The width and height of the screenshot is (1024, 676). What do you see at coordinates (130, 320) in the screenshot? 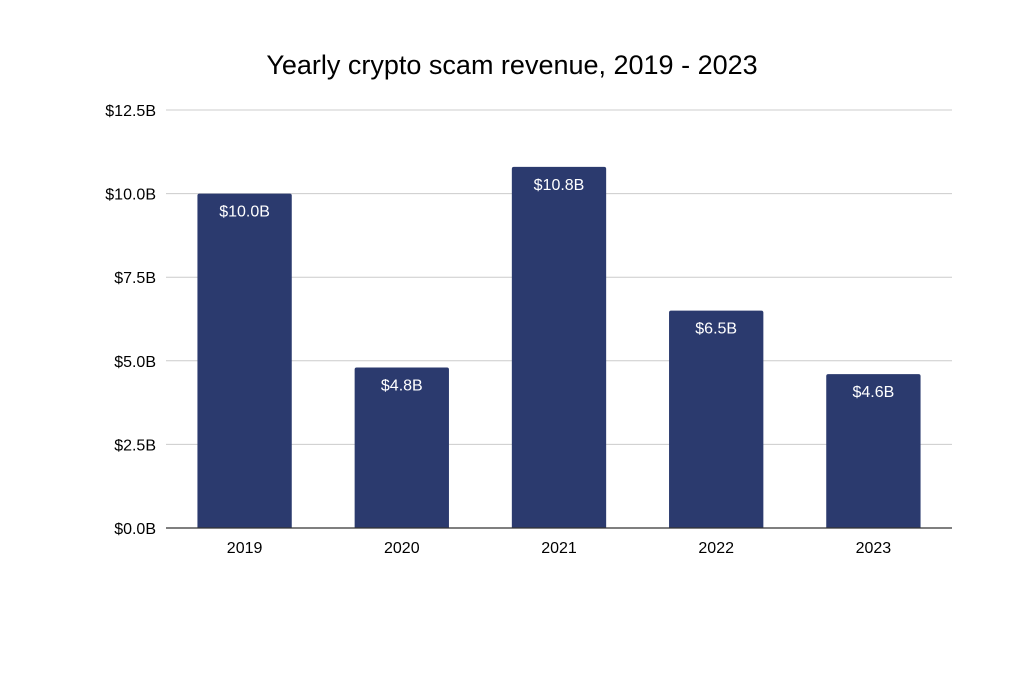
I see `y-axis-ticks: $0.0B $2.5B $5.0B $7.5B $10.0B $12.5B` at bounding box center [130, 320].